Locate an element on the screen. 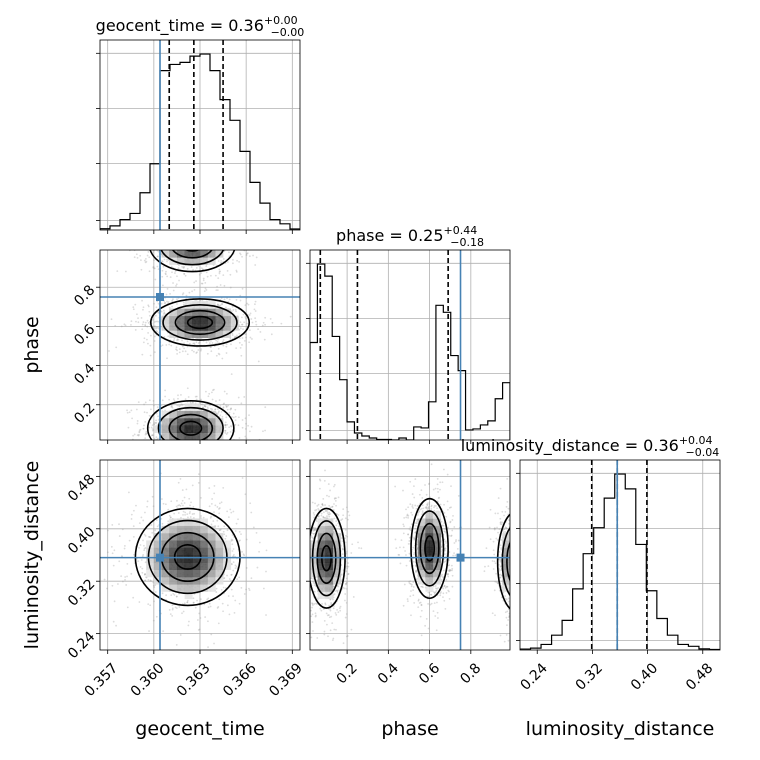  panel-geocent_time-vs-luminosity_distance is located at coordinates (198, 556).